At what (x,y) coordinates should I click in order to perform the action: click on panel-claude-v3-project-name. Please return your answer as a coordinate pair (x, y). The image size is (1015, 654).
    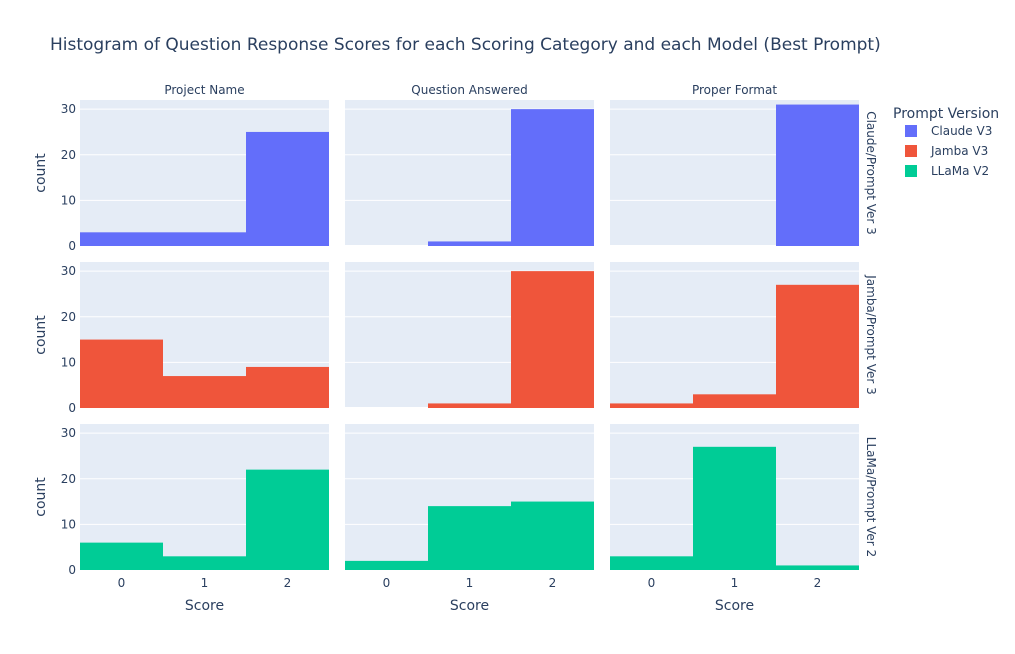
    Looking at the image, I should click on (204, 173).